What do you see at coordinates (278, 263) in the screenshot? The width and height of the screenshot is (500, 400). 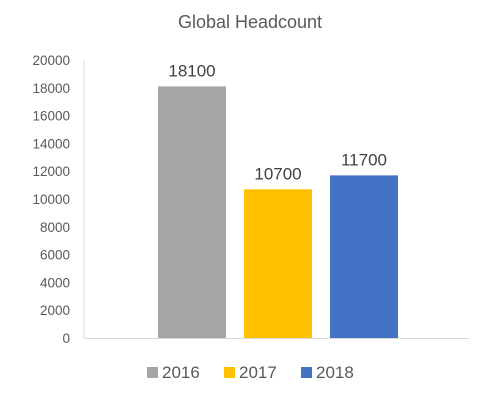 I see `bar-2017` at bounding box center [278, 263].